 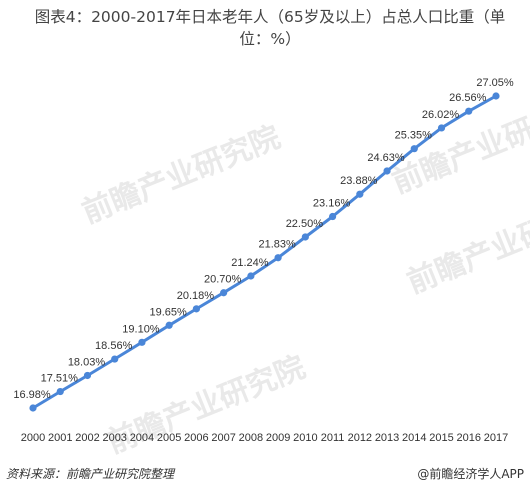 What do you see at coordinates (387, 438) in the screenshot?
I see `x-tick-label: 2013` at bounding box center [387, 438].